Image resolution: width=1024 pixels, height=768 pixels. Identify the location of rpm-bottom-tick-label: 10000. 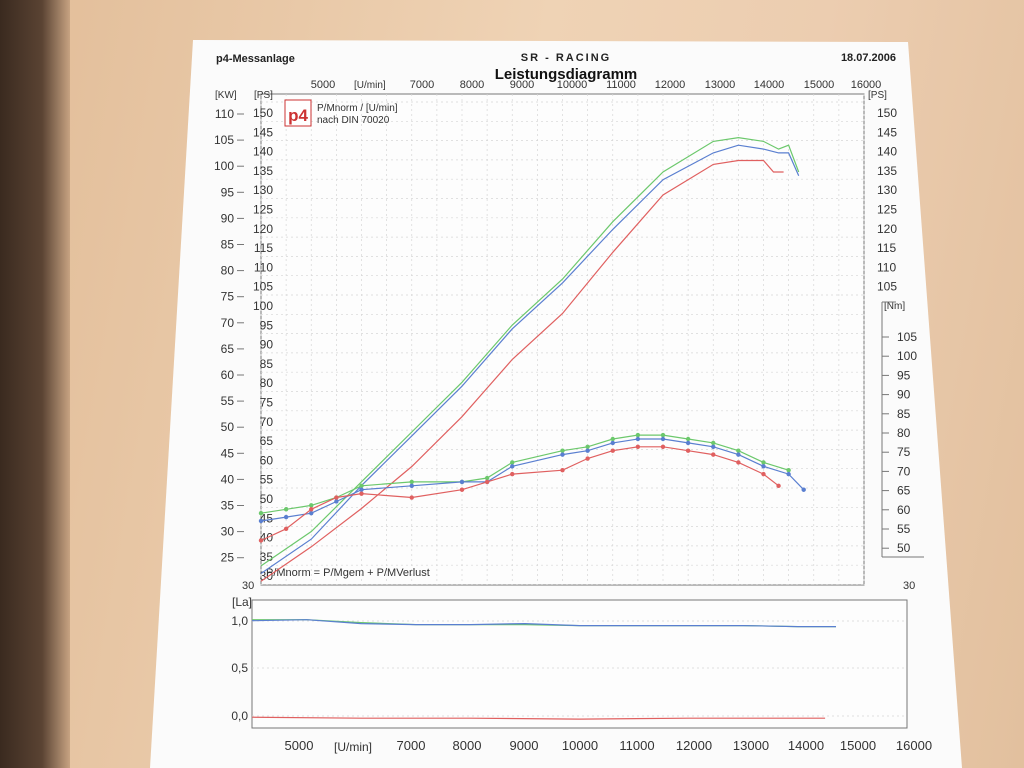
(580, 745).